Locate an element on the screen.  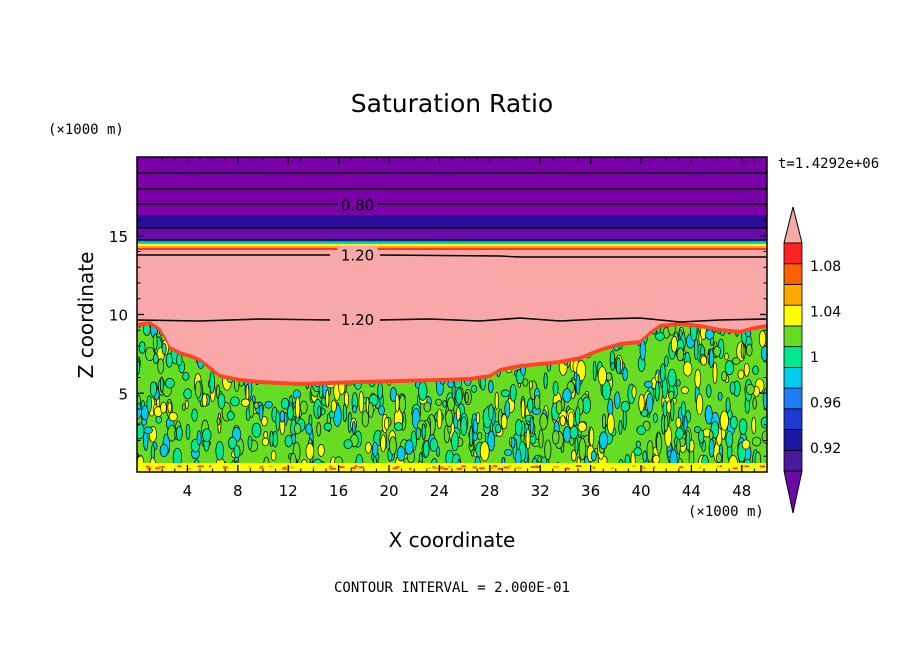
contour-line is located at coordinates (452, 320).